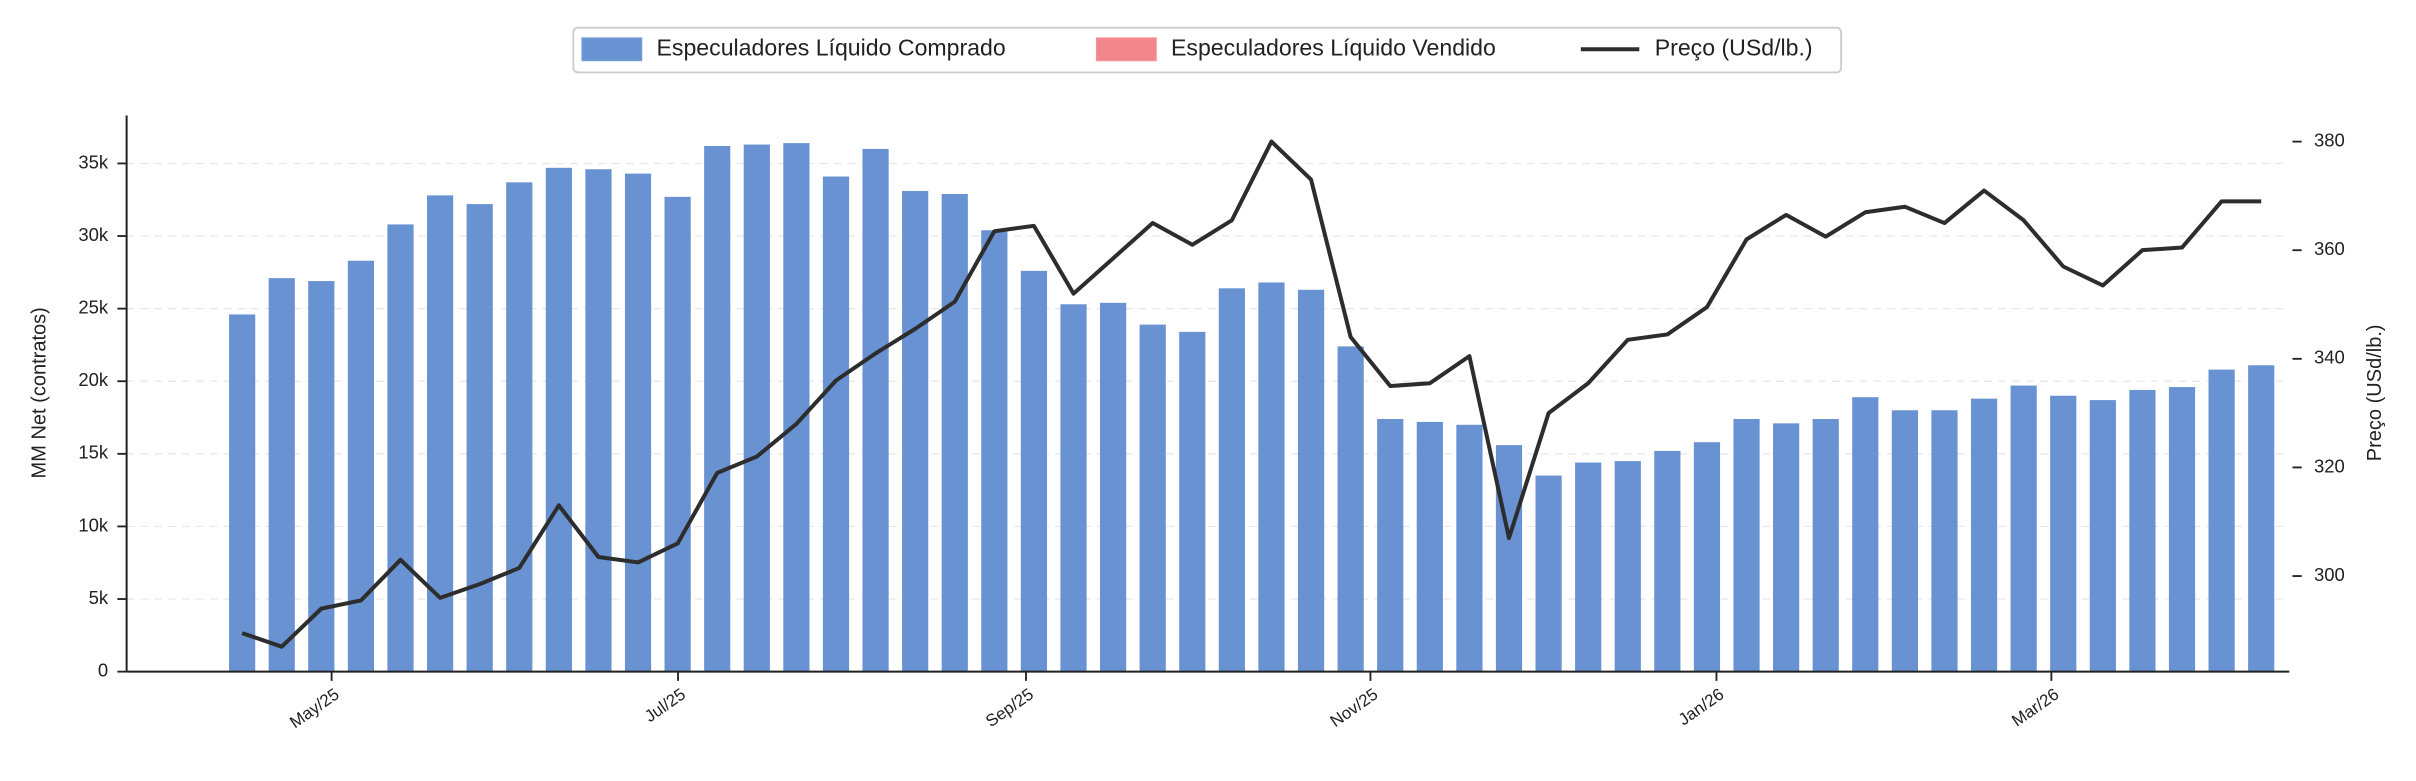 This screenshot has height=781, width=2416. I want to click on y-axis-label: MM Net (contratos), so click(40, 392).